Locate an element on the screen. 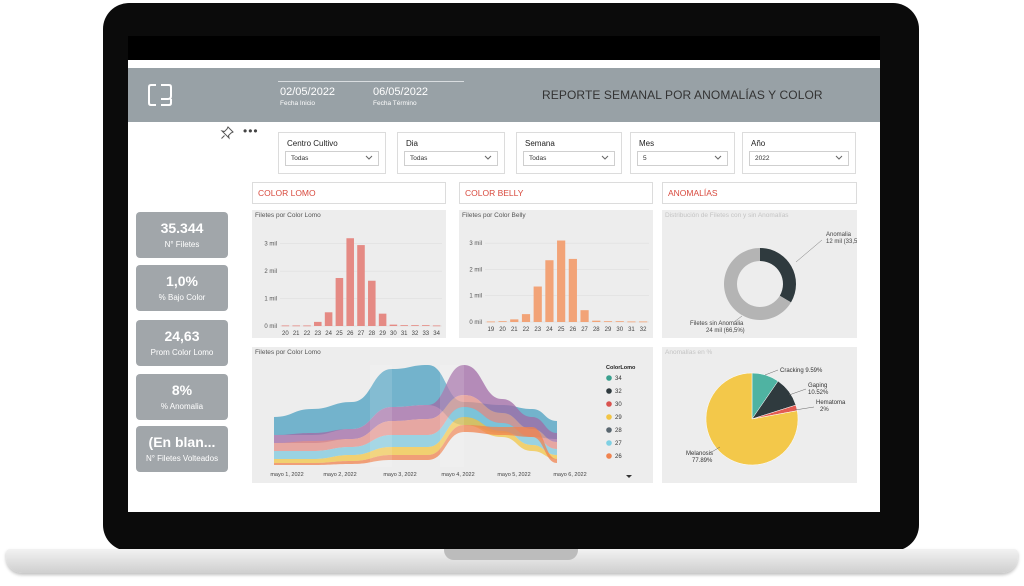  pie-detail-hematoma: 2% is located at coordinates (824, 410).